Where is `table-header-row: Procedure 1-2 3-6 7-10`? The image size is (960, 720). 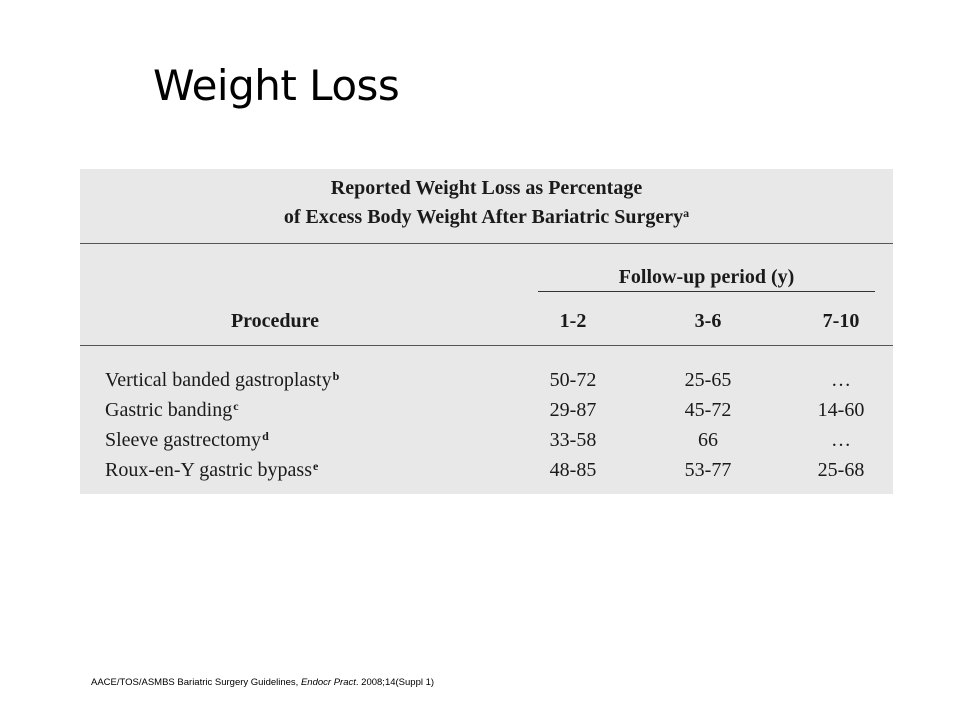 table-header-row: Procedure 1-2 3-6 7-10 is located at coordinates (486, 321).